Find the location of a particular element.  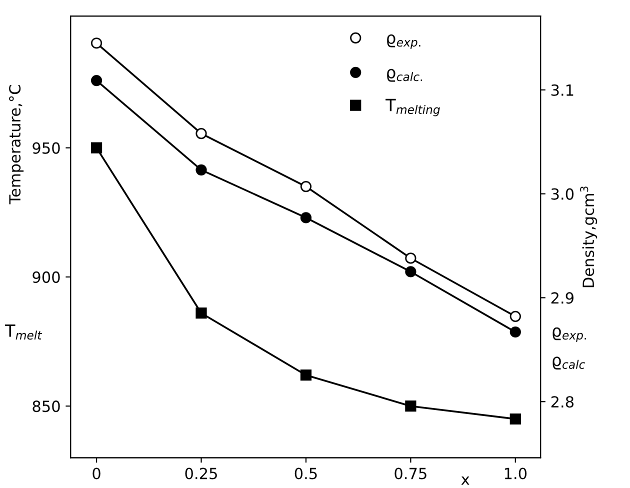

x-tick-label: 1.0 is located at coordinates (515, 474).